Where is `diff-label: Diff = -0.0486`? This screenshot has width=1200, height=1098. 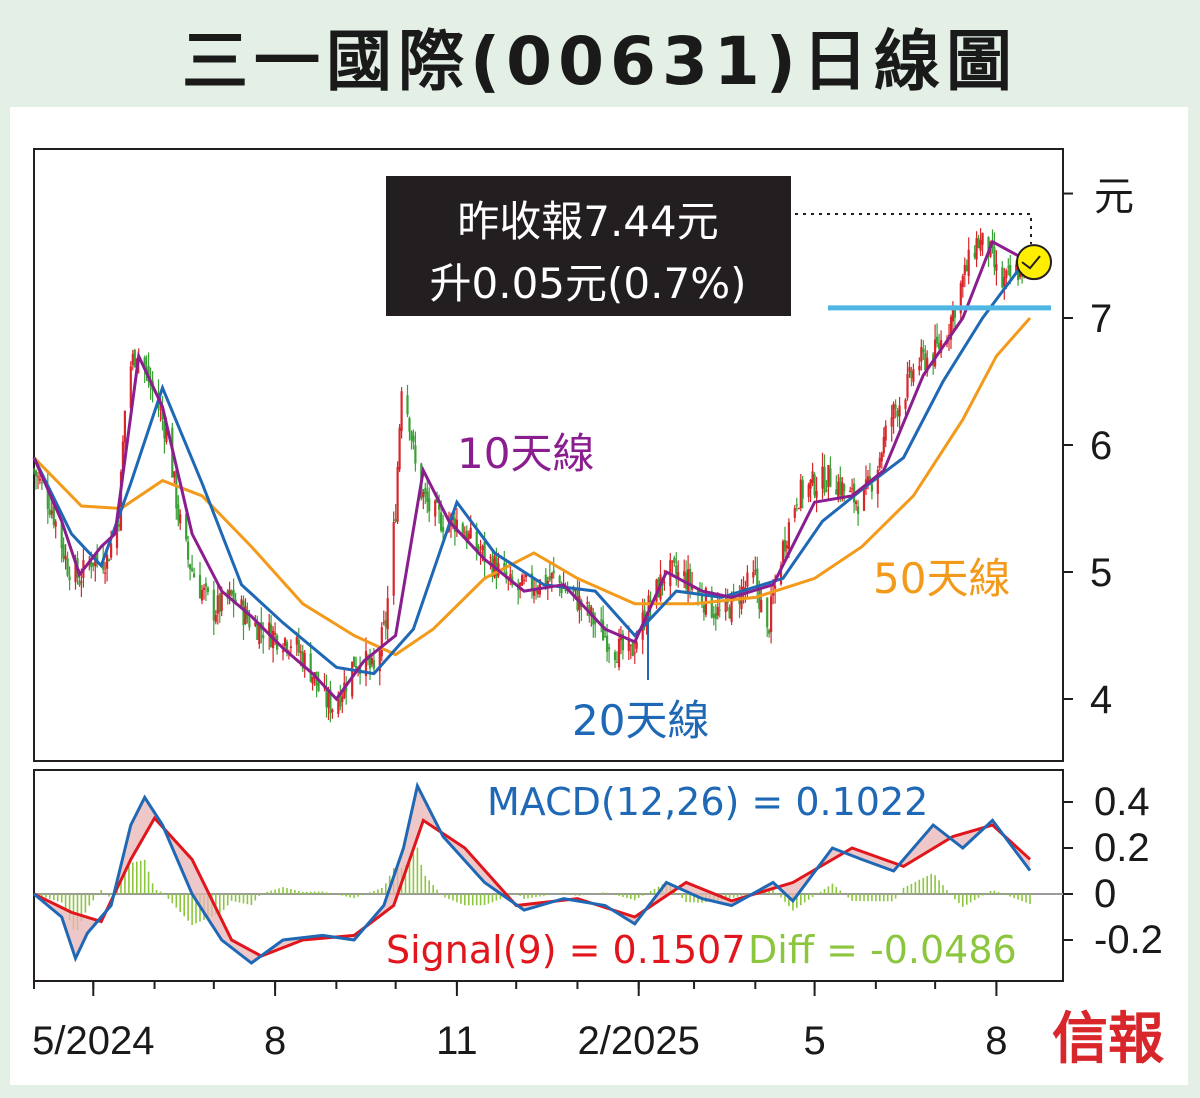
diff-label: Diff = -0.0486 is located at coordinates (882, 950).